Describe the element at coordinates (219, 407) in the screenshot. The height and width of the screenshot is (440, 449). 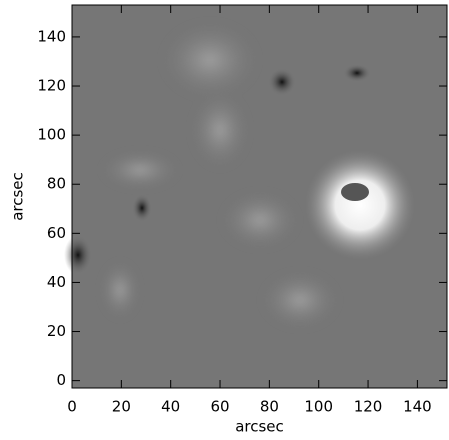
I see `x-tick-label: 60` at that location.